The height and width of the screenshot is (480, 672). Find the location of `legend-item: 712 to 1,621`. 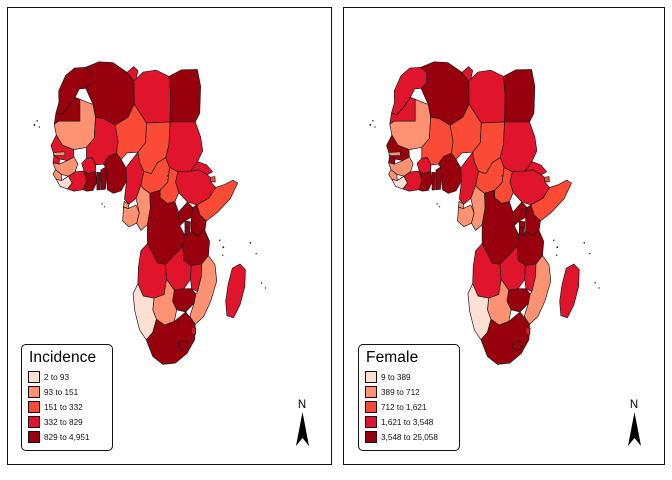

legend-item: 712 to 1,621 is located at coordinates (409, 407).